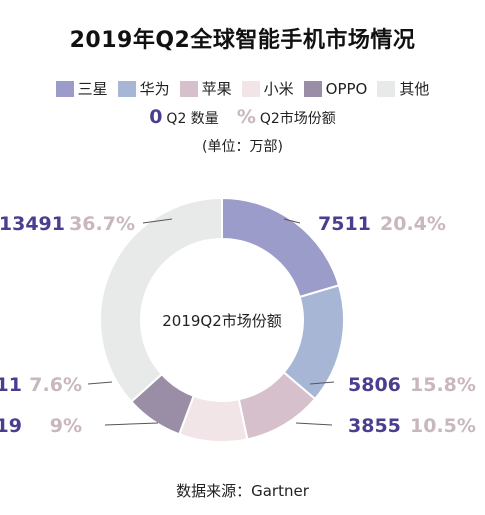  What do you see at coordinates (154, 89) in the screenshot?
I see `legend-label-huawei: 华为` at bounding box center [154, 89].